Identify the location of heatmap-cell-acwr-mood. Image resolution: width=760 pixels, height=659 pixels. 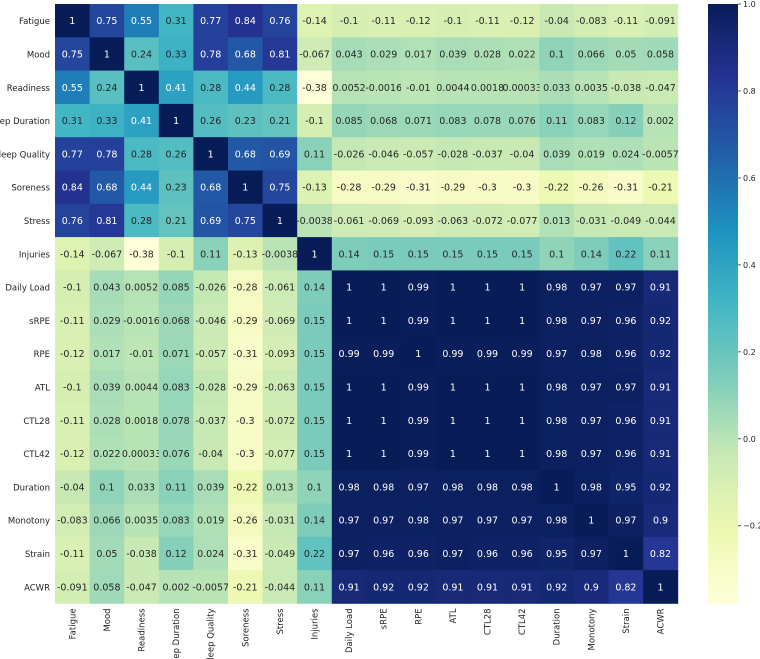
(107, 587).